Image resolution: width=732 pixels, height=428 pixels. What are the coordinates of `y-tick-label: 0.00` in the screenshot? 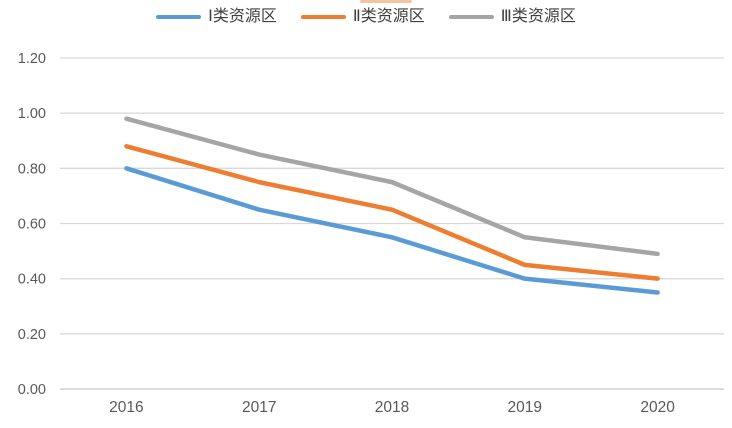 It's located at (32, 390).